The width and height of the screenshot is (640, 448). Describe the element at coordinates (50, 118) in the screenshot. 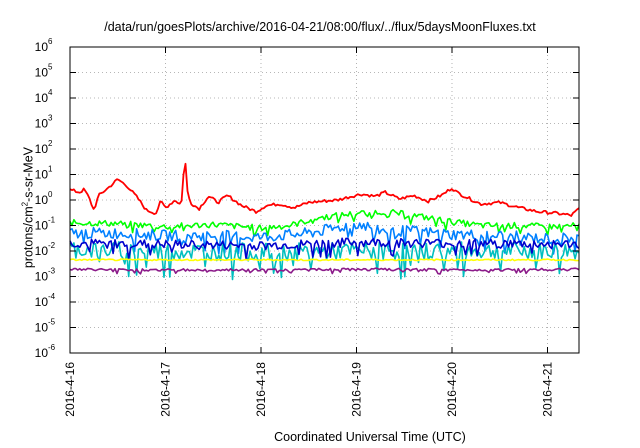

I see `y-tick-exponent: 3` at that location.